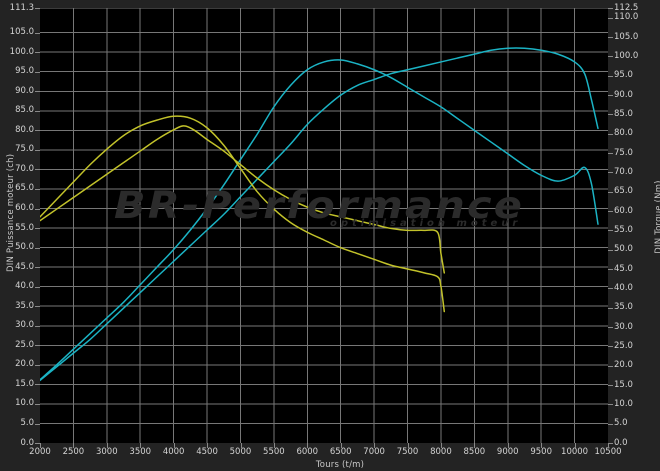 This screenshot has width=660, height=471. Describe the element at coordinates (621, 423) in the screenshot. I see `y-right-tick: 5.0` at that location.